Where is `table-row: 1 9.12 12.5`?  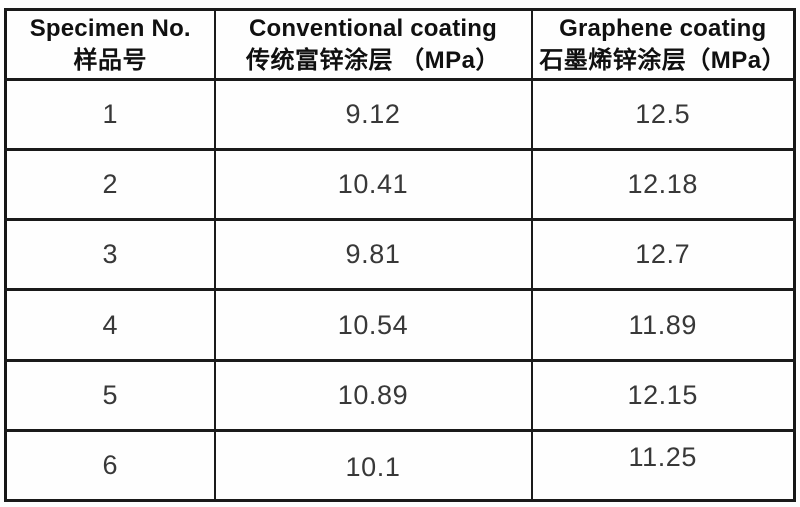 table-row: 1 9.12 12.5 is located at coordinates (400, 114).